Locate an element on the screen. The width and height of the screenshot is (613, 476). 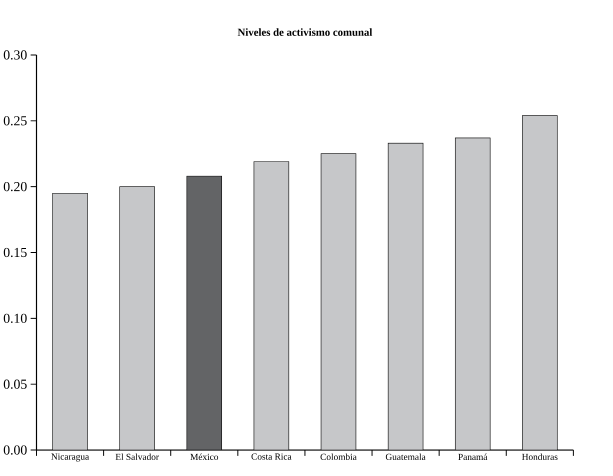
x-tick-label: Nicaragua is located at coordinates (70, 458).